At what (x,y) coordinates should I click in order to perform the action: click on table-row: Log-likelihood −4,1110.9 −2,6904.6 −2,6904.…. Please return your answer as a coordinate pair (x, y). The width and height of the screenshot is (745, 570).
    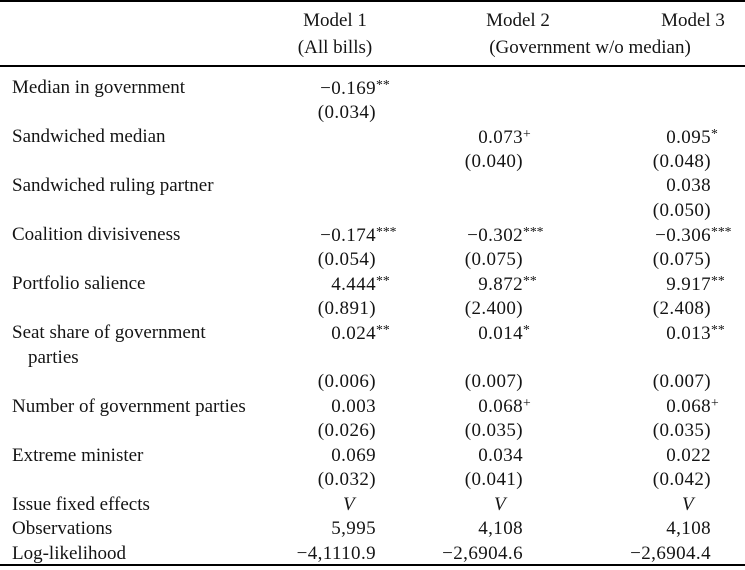
    Looking at the image, I should click on (372, 554).